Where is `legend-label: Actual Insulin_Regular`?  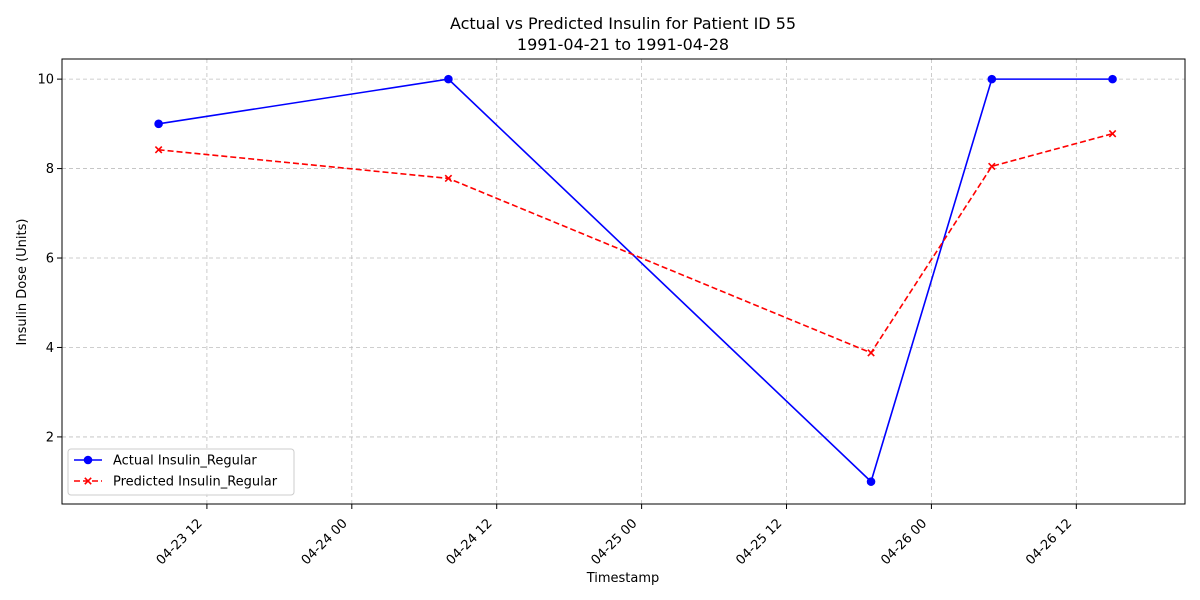 legend-label: Actual Insulin_Regular is located at coordinates (185, 461).